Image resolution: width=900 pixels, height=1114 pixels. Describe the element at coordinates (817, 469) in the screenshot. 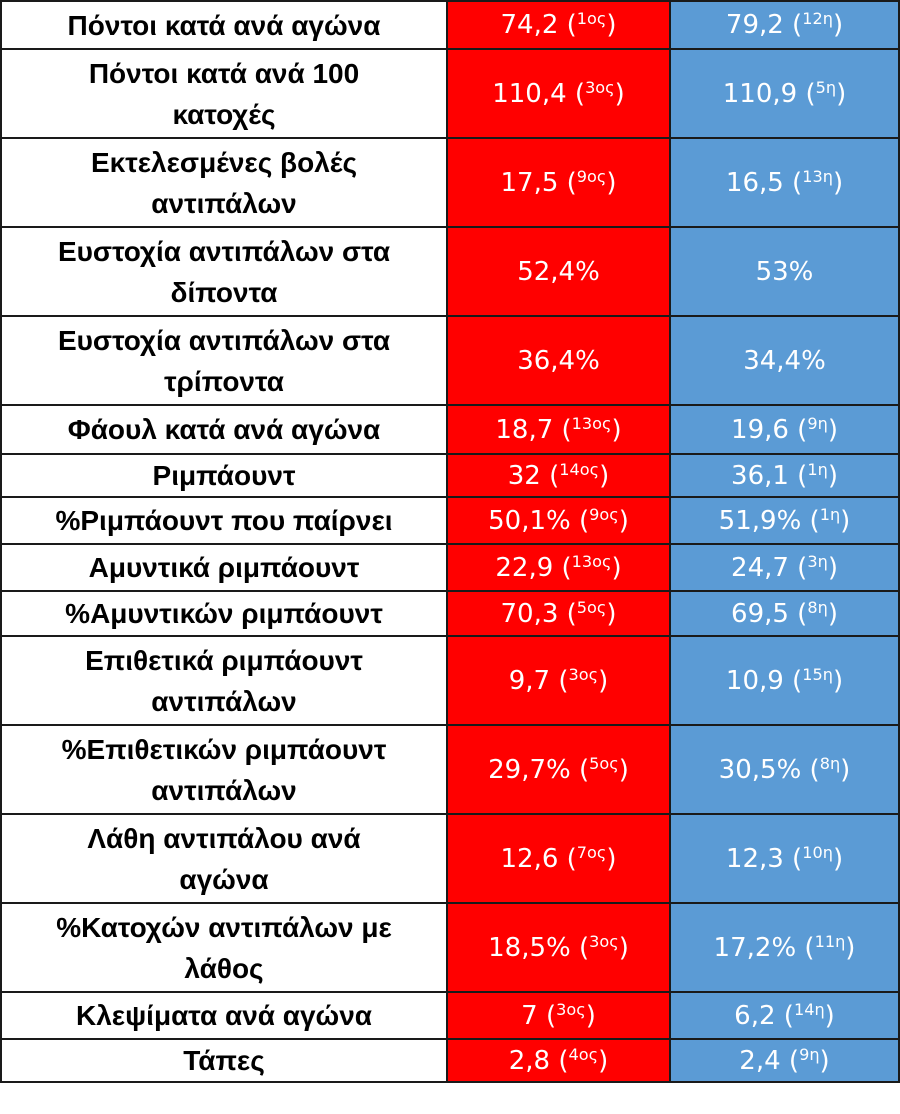

I see `league-rank: 1η` at that location.